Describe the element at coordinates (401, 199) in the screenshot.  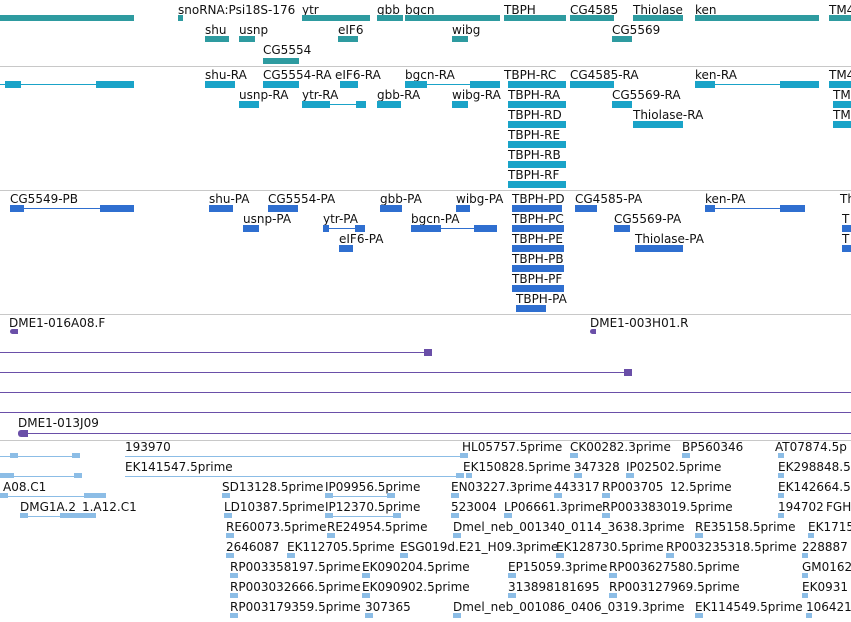
I see `protein-label: gbb-PA` at that location.